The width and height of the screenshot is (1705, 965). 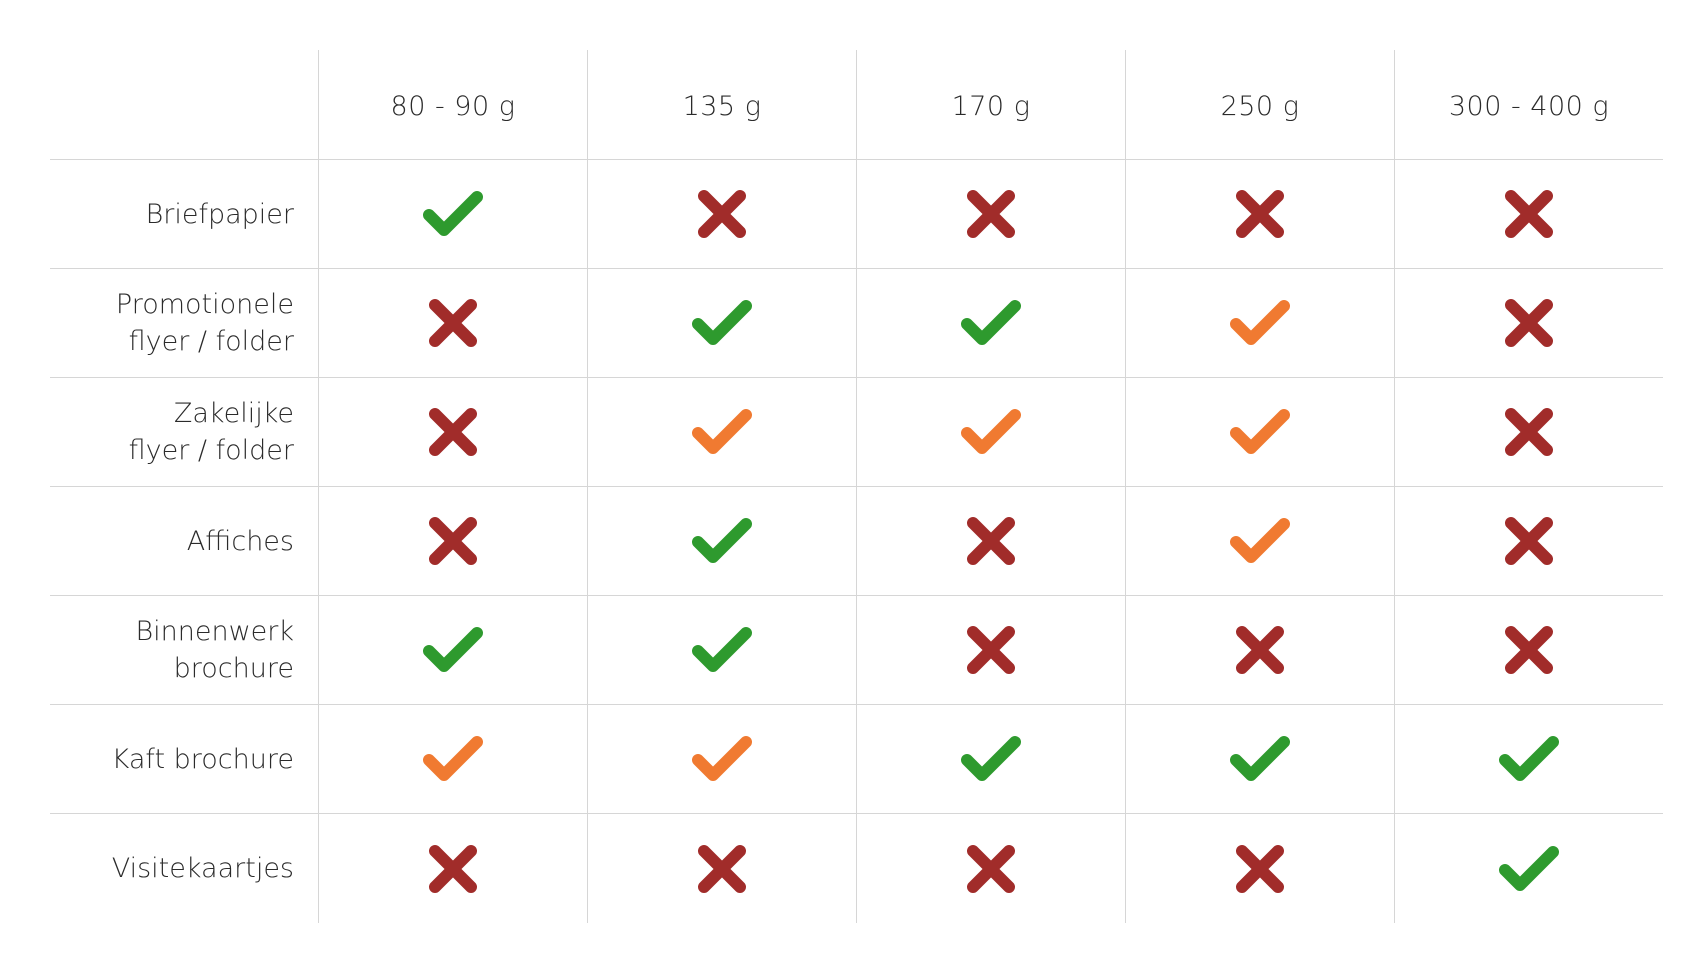 I want to click on column-header: 170 g, so click(x=990, y=105).